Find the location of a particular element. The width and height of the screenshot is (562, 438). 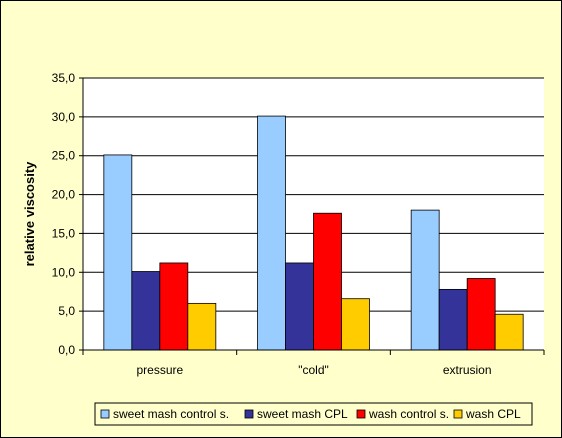

legend-label: sweet mash CPL is located at coordinates (302, 414).